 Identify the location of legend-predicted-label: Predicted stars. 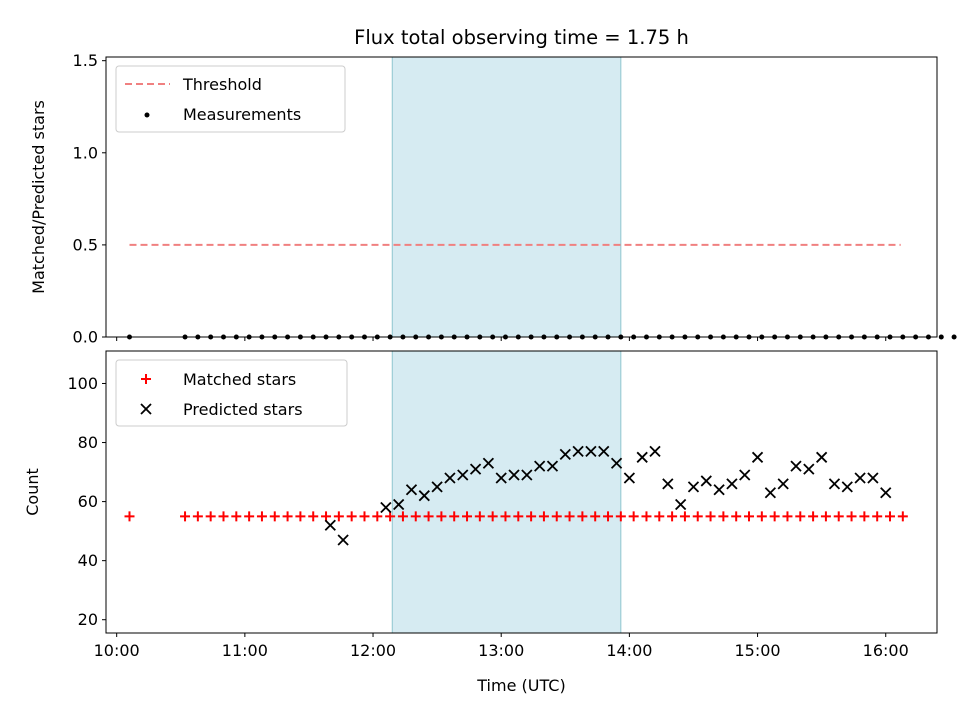
(243, 409).